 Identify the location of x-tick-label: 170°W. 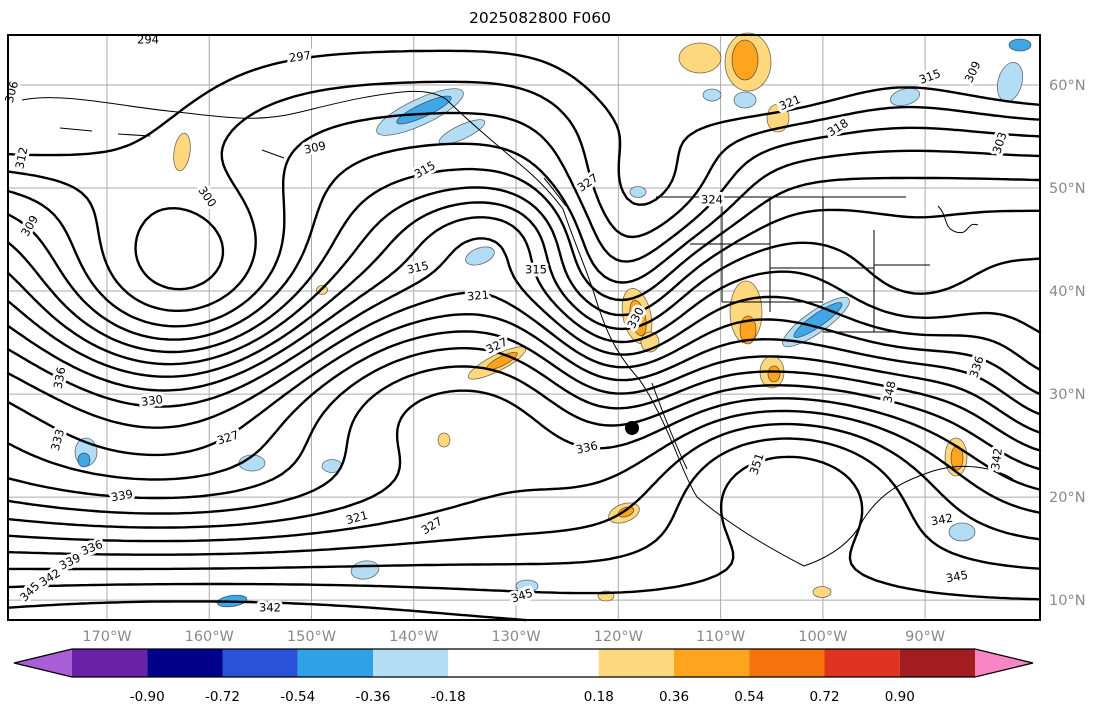
(106, 637).